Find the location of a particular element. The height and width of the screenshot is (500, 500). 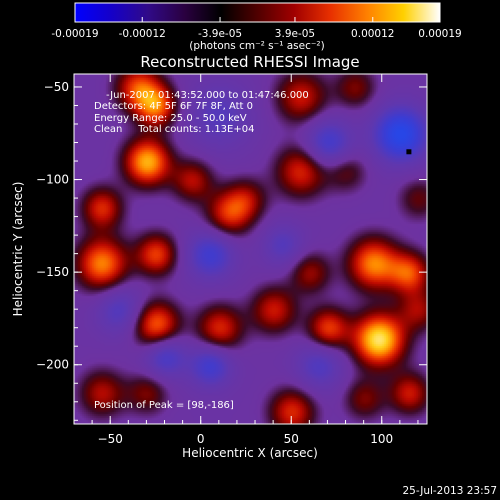

x-tick-label: 50 is located at coordinates (291, 439).